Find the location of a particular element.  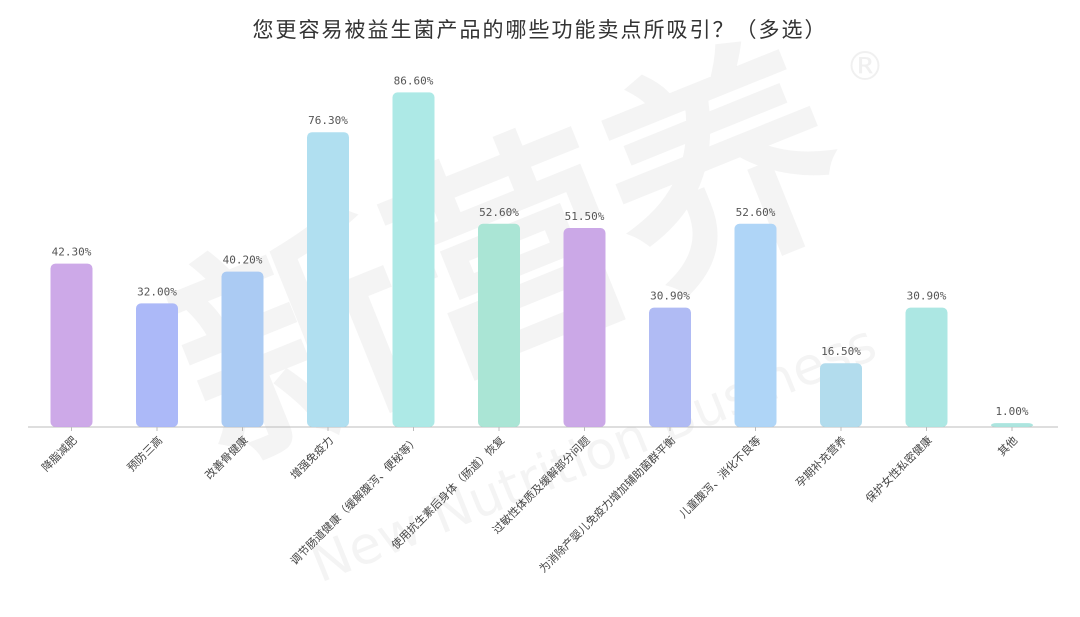

chart-title: 您更容易被益生菌产品的哪些功能卖点所吸引？（多选） is located at coordinates (540, 30).